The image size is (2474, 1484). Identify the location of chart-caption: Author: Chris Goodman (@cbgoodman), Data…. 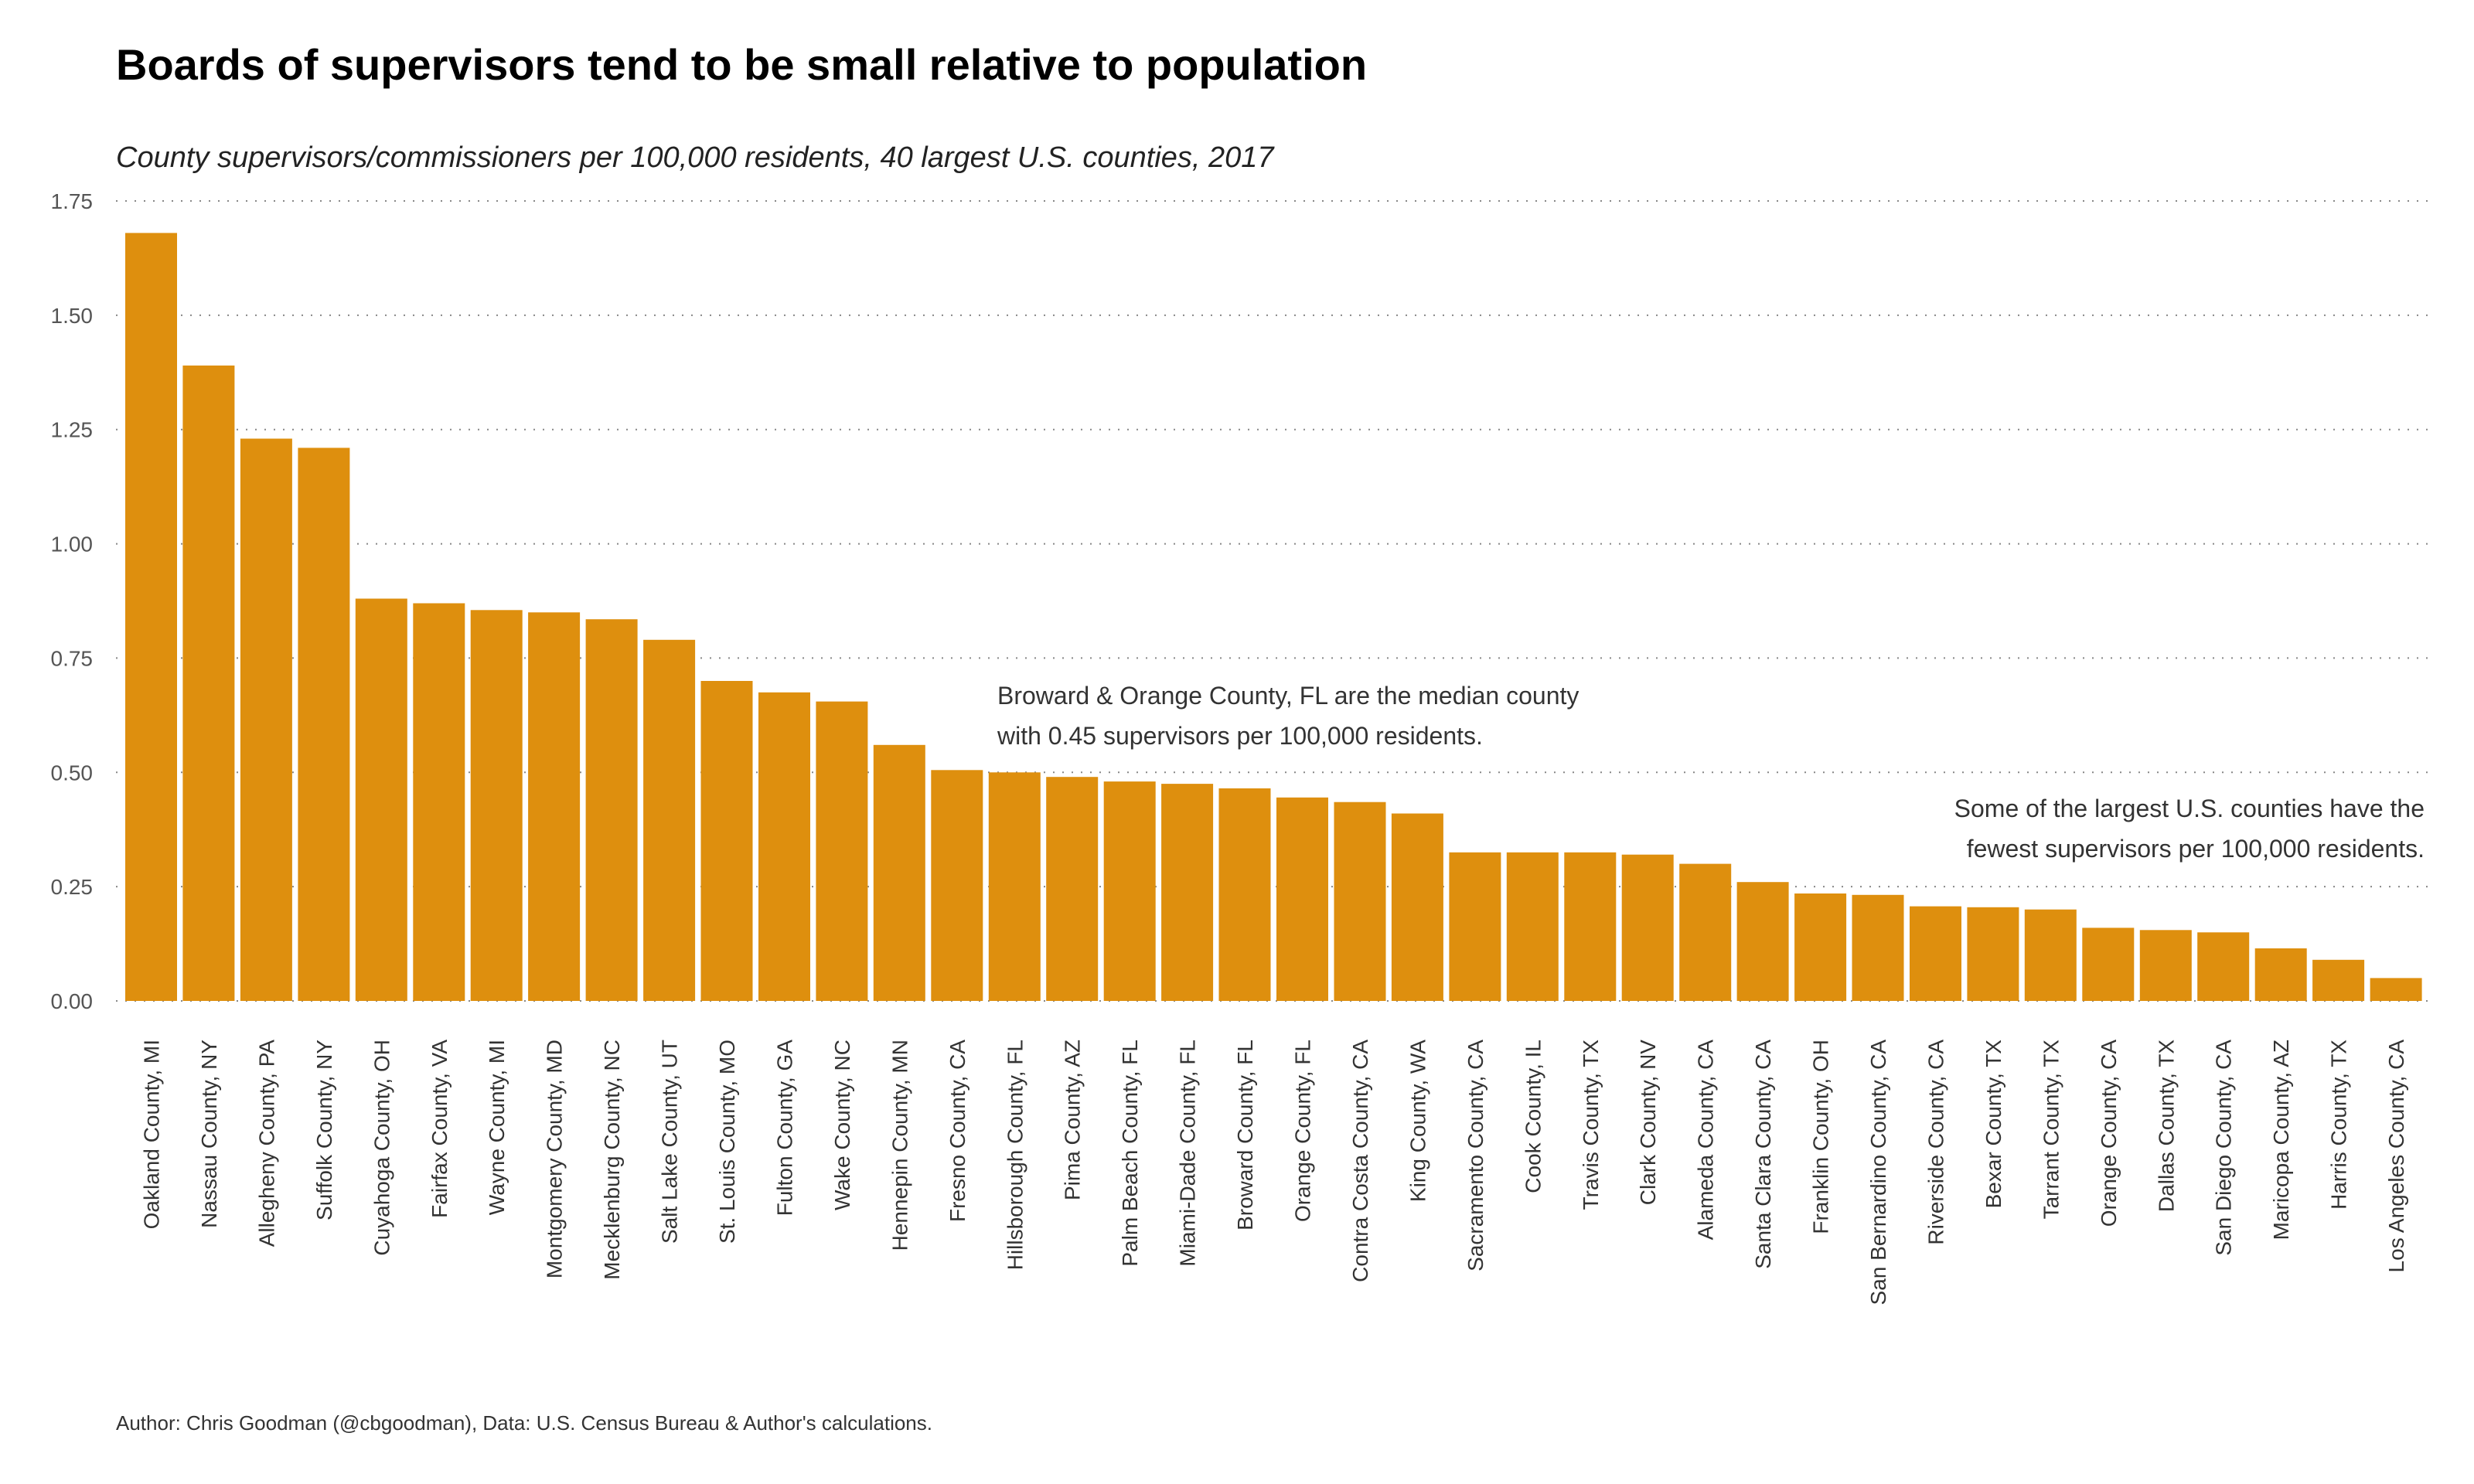
(524, 1423).